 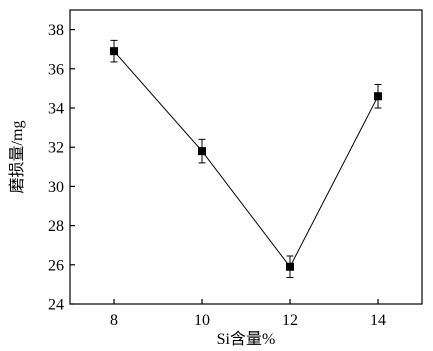 I want to click on x-tick-label: 14, so click(x=378, y=320).